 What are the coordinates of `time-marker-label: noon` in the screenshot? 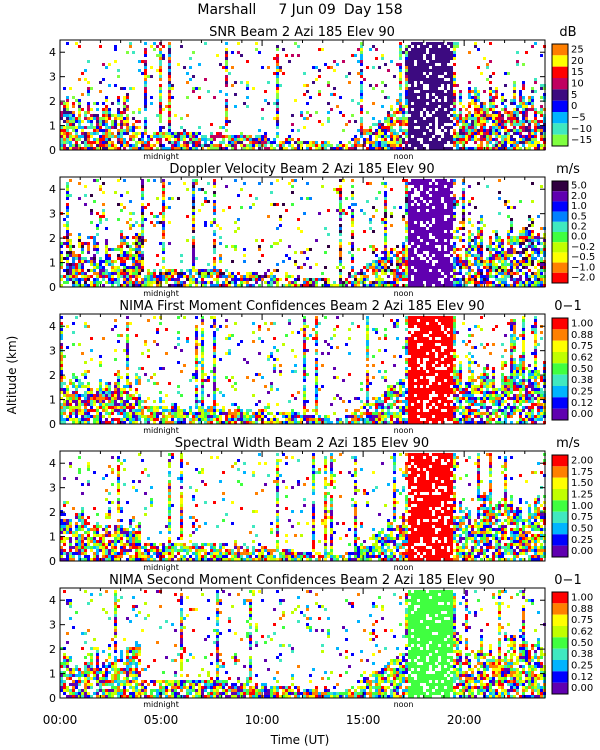 It's located at (404, 156).